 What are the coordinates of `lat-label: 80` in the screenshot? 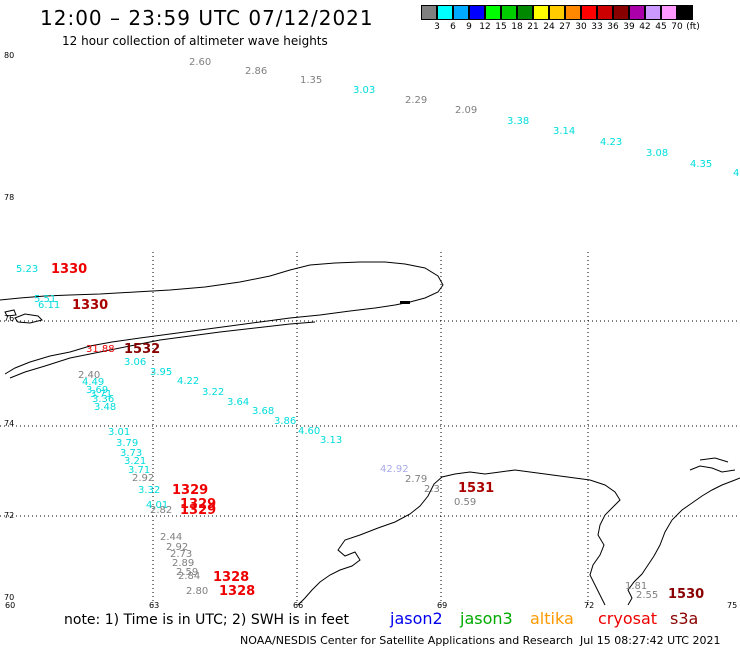 It's located at (9, 55).